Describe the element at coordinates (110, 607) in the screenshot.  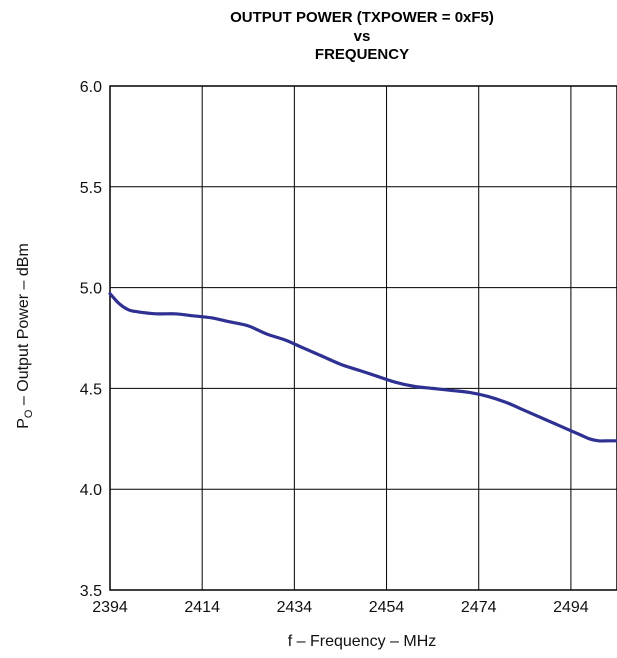
I see `x-tick-label: 2394` at that location.